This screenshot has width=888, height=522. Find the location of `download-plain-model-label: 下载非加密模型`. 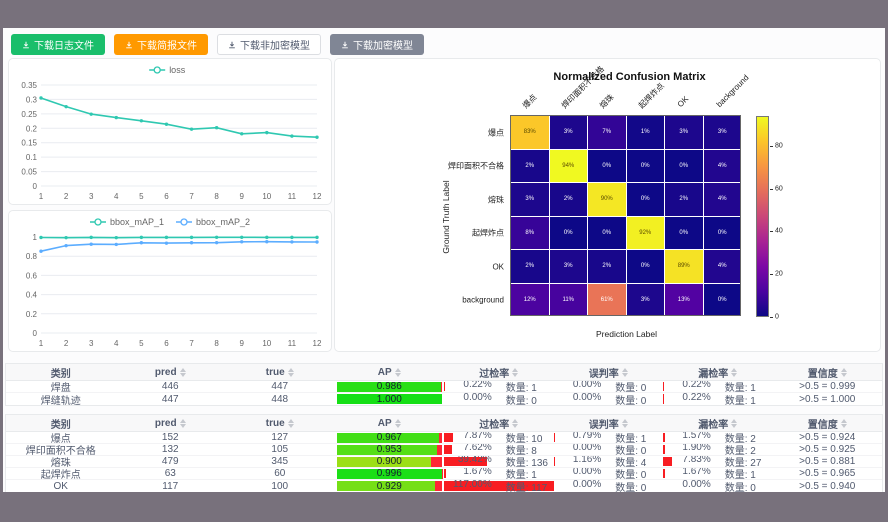

download-plain-model-label: 下载非加密模型 is located at coordinates (275, 46).